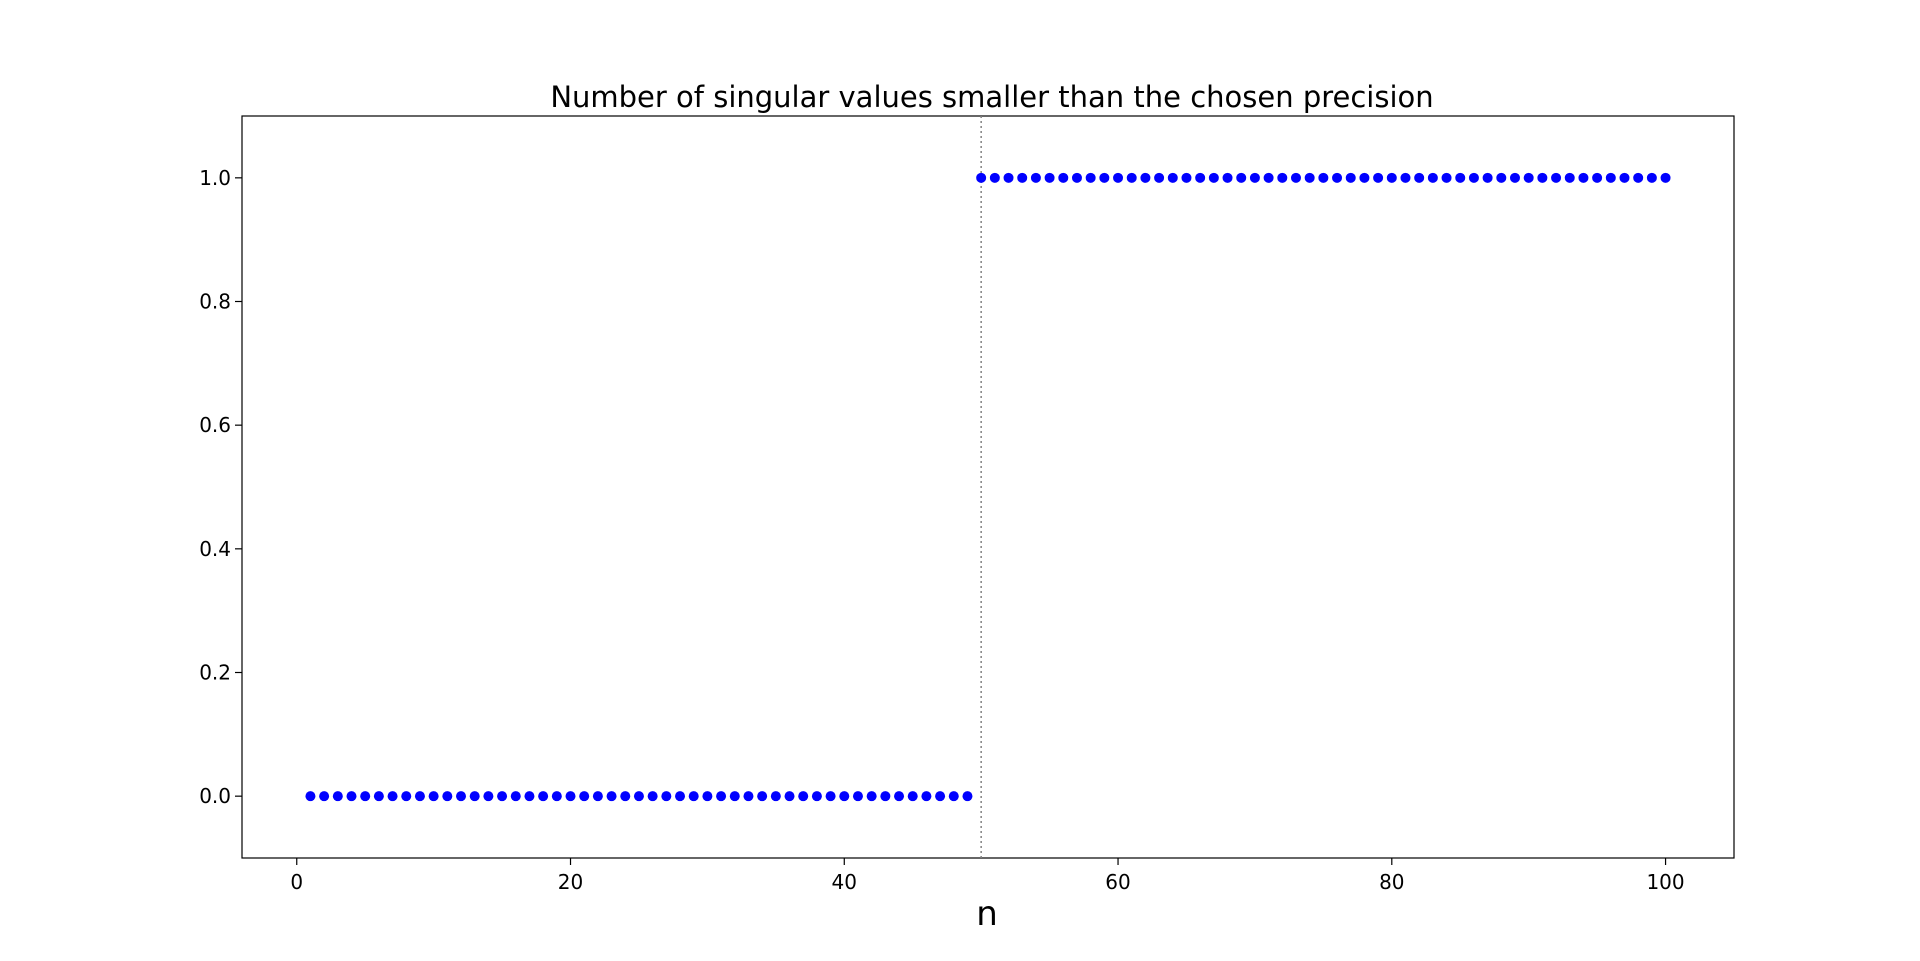 The width and height of the screenshot is (1920, 961). I want to click on x-tick-label: 0, so click(296, 882).